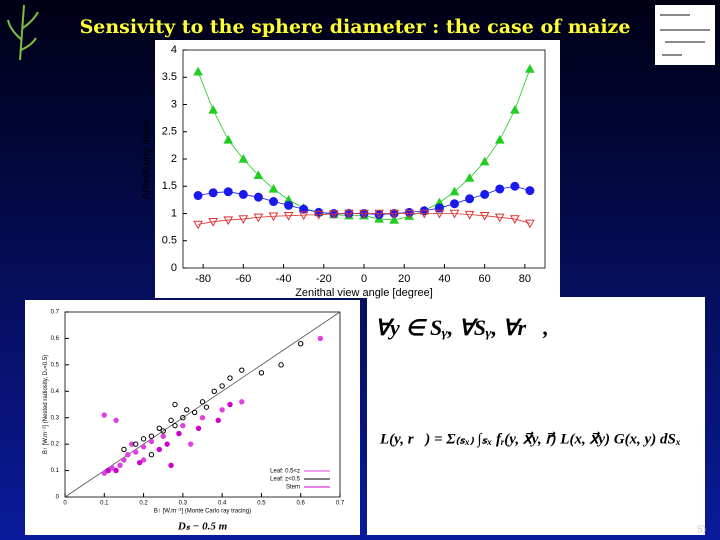 The width and height of the screenshot is (720, 540). Describe the element at coordinates (55, 471) in the screenshot. I see `y-tick-label: 0.1` at that location.